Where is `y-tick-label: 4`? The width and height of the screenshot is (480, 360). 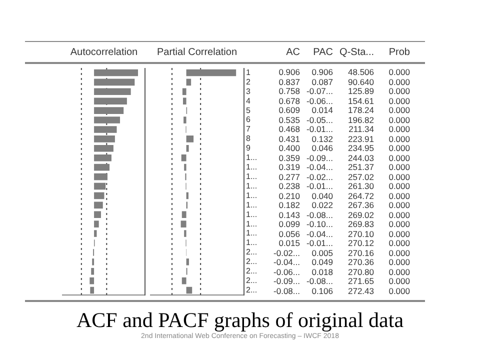 y-tick-label: 4 is located at coordinates (248, 101).